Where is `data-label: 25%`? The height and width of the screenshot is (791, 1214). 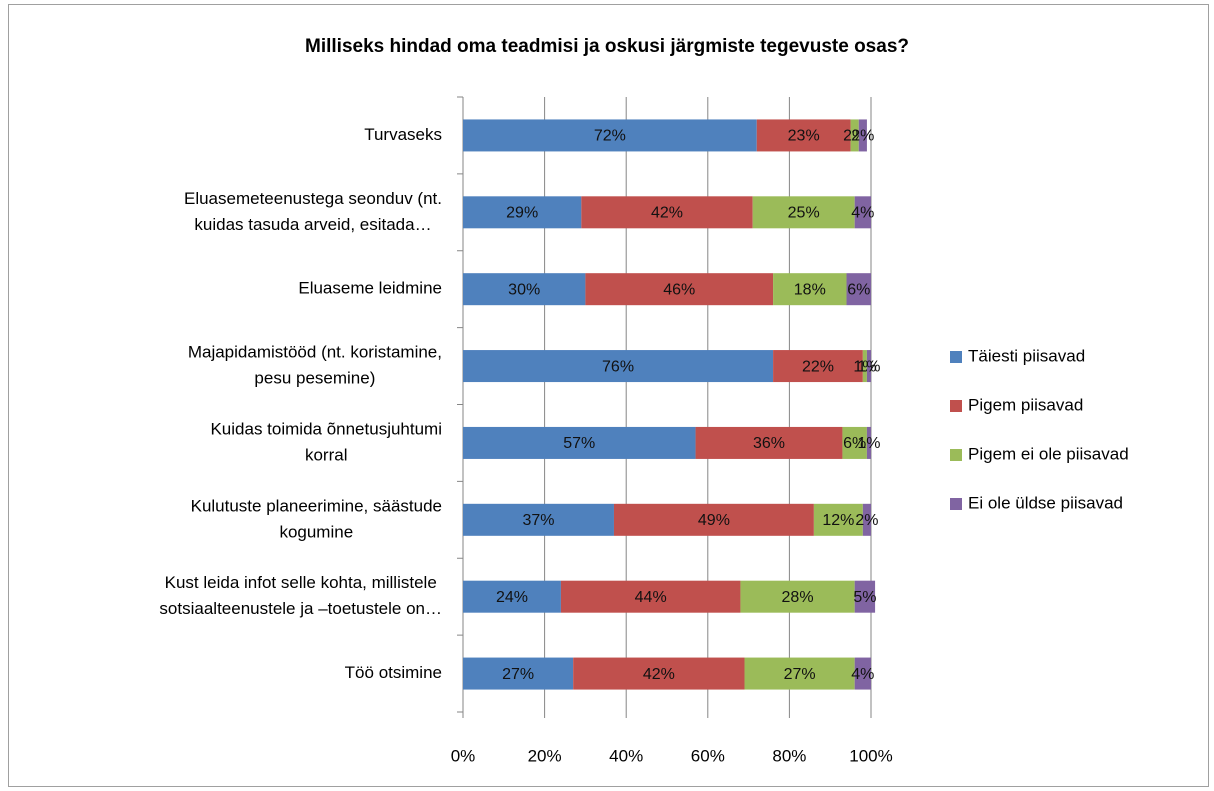
data-label: 25% is located at coordinates (804, 213).